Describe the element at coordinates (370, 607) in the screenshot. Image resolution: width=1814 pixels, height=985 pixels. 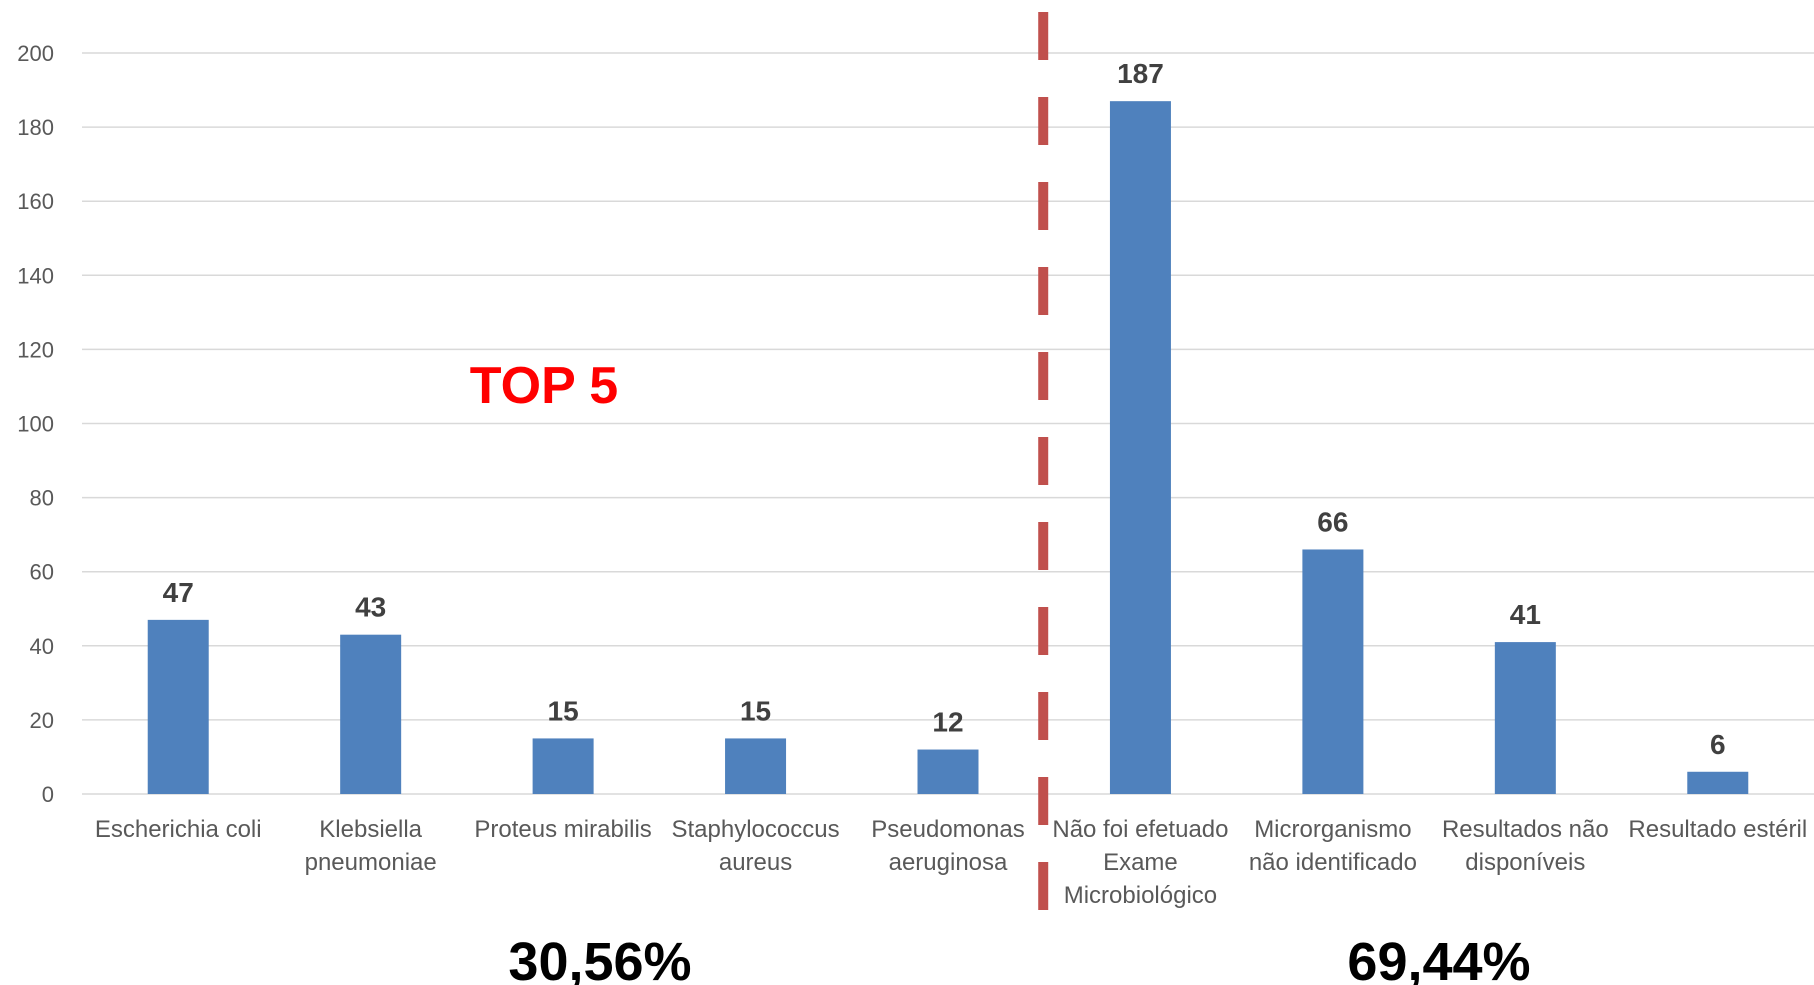
I see `data-label: 43` at that location.